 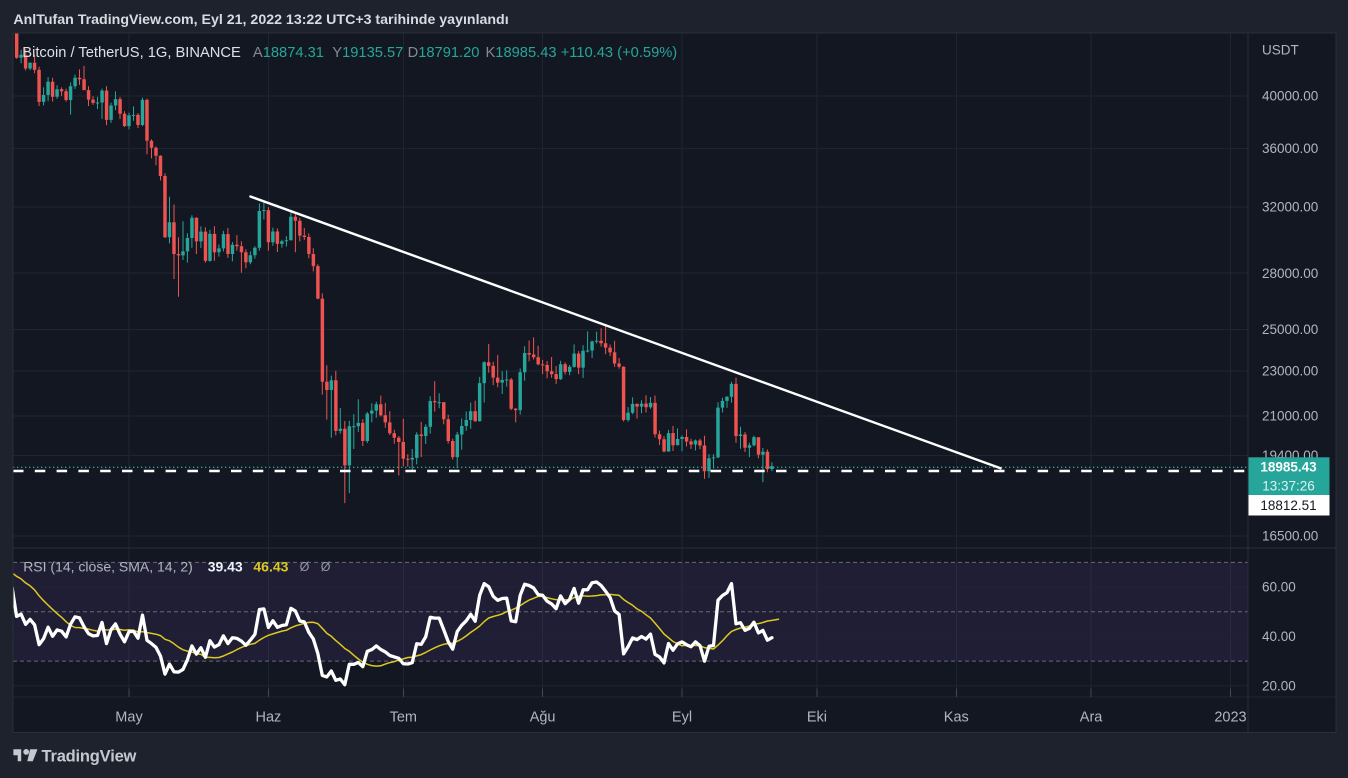 I want to click on svg-text: 25000.00, so click(x=1290, y=329).